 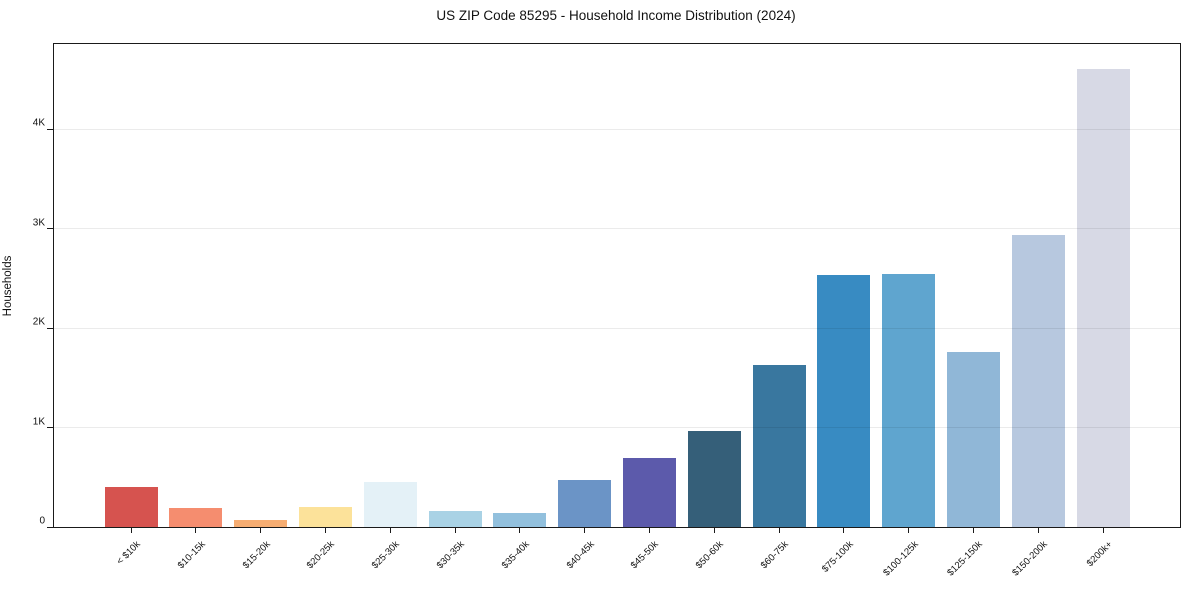 I want to click on y-tick-label: 3K, so click(x=38, y=223).